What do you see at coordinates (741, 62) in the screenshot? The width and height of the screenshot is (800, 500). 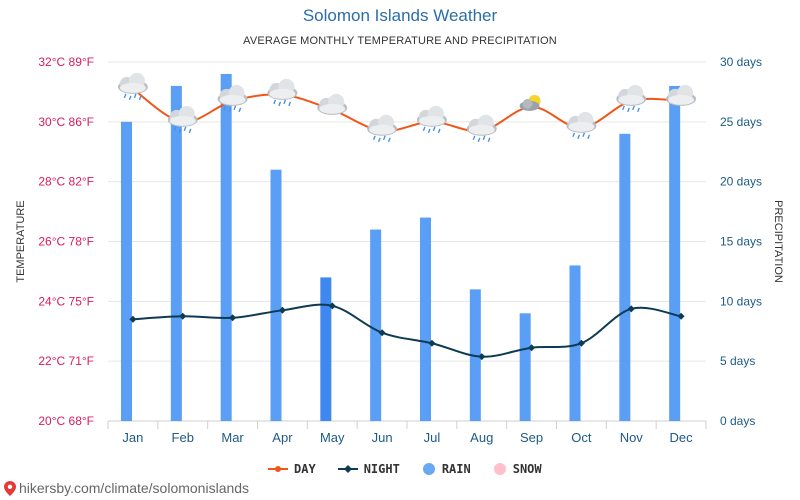 I see `right-tick-label: 30 days` at bounding box center [741, 62].